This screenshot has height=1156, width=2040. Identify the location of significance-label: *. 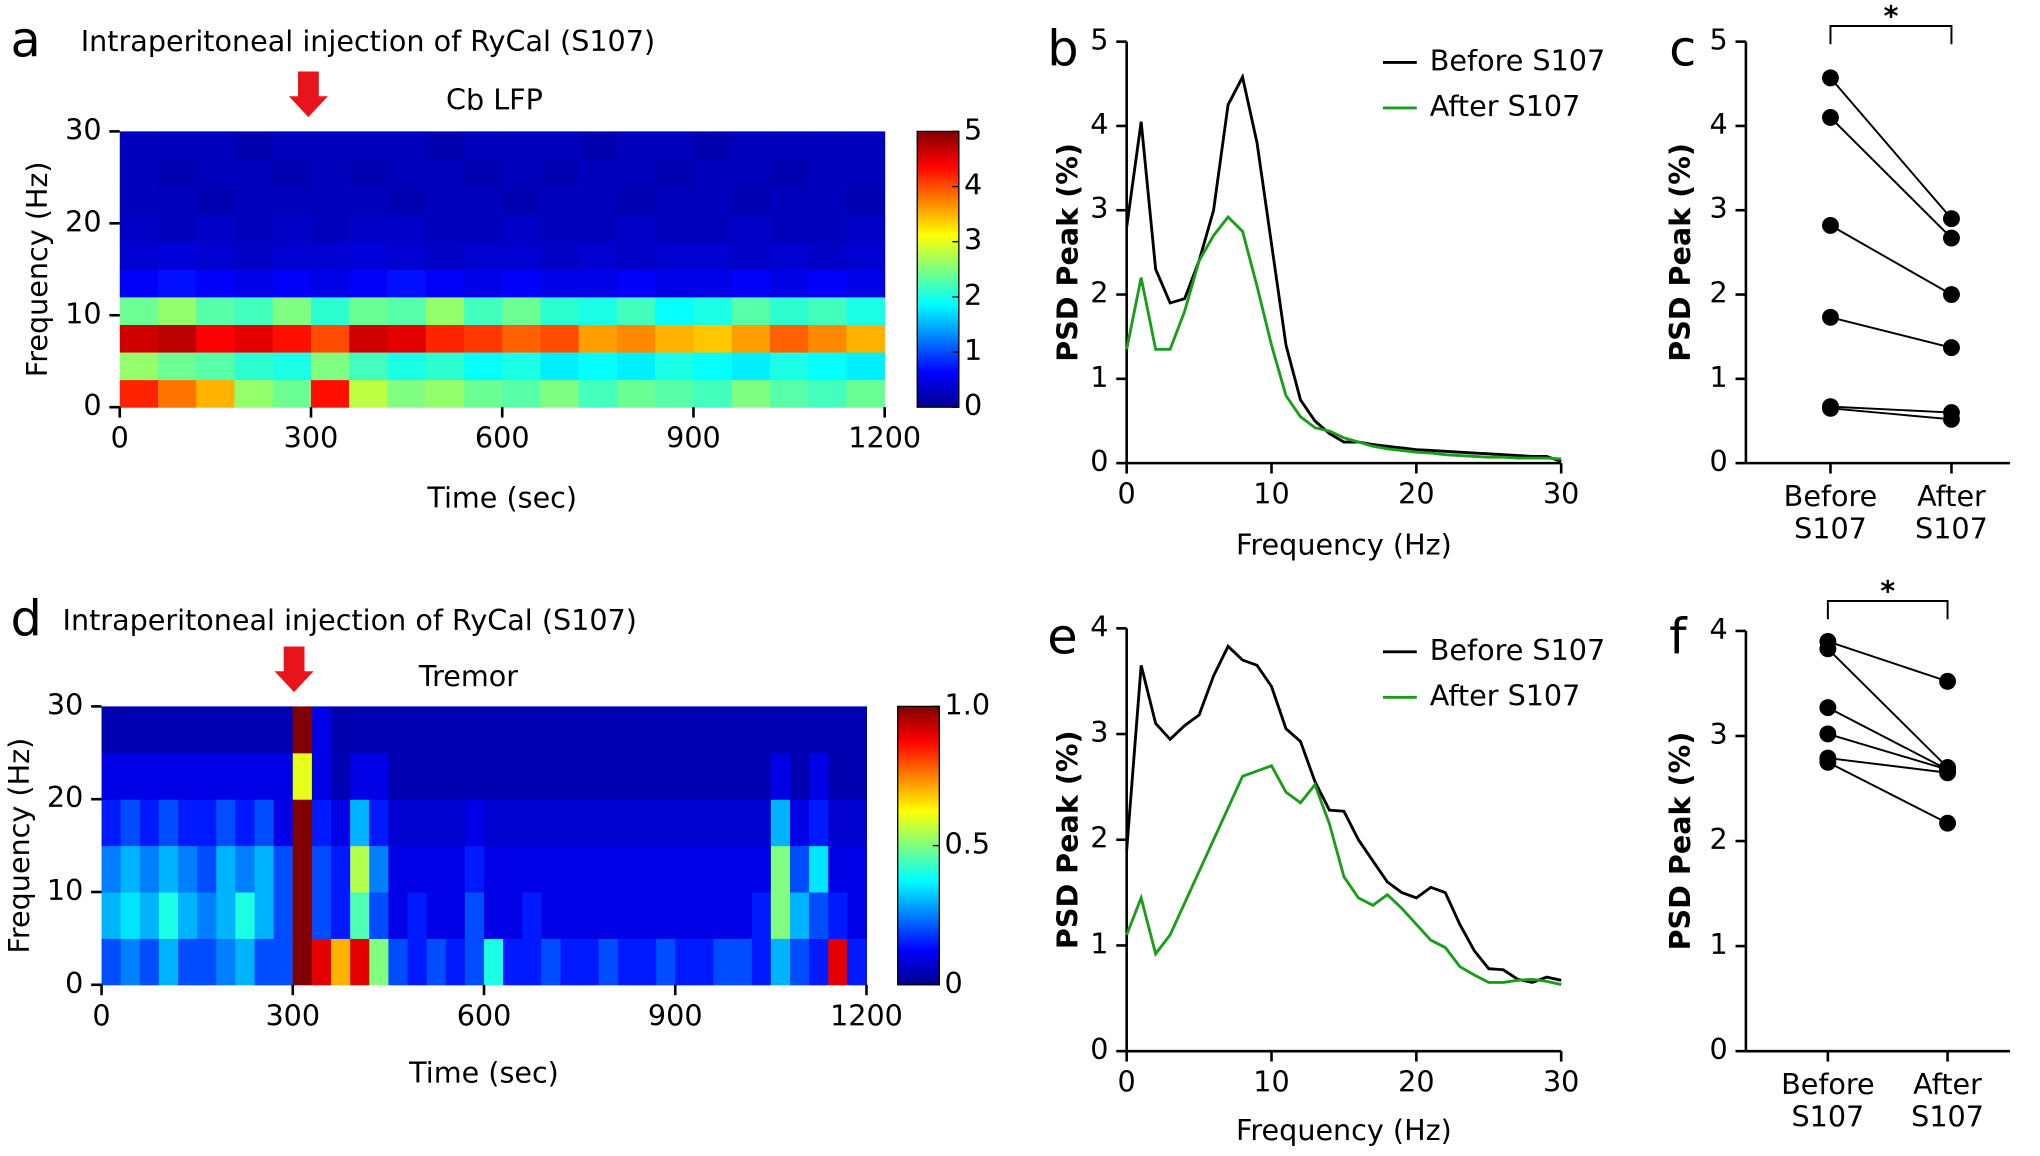
(1890, 16).